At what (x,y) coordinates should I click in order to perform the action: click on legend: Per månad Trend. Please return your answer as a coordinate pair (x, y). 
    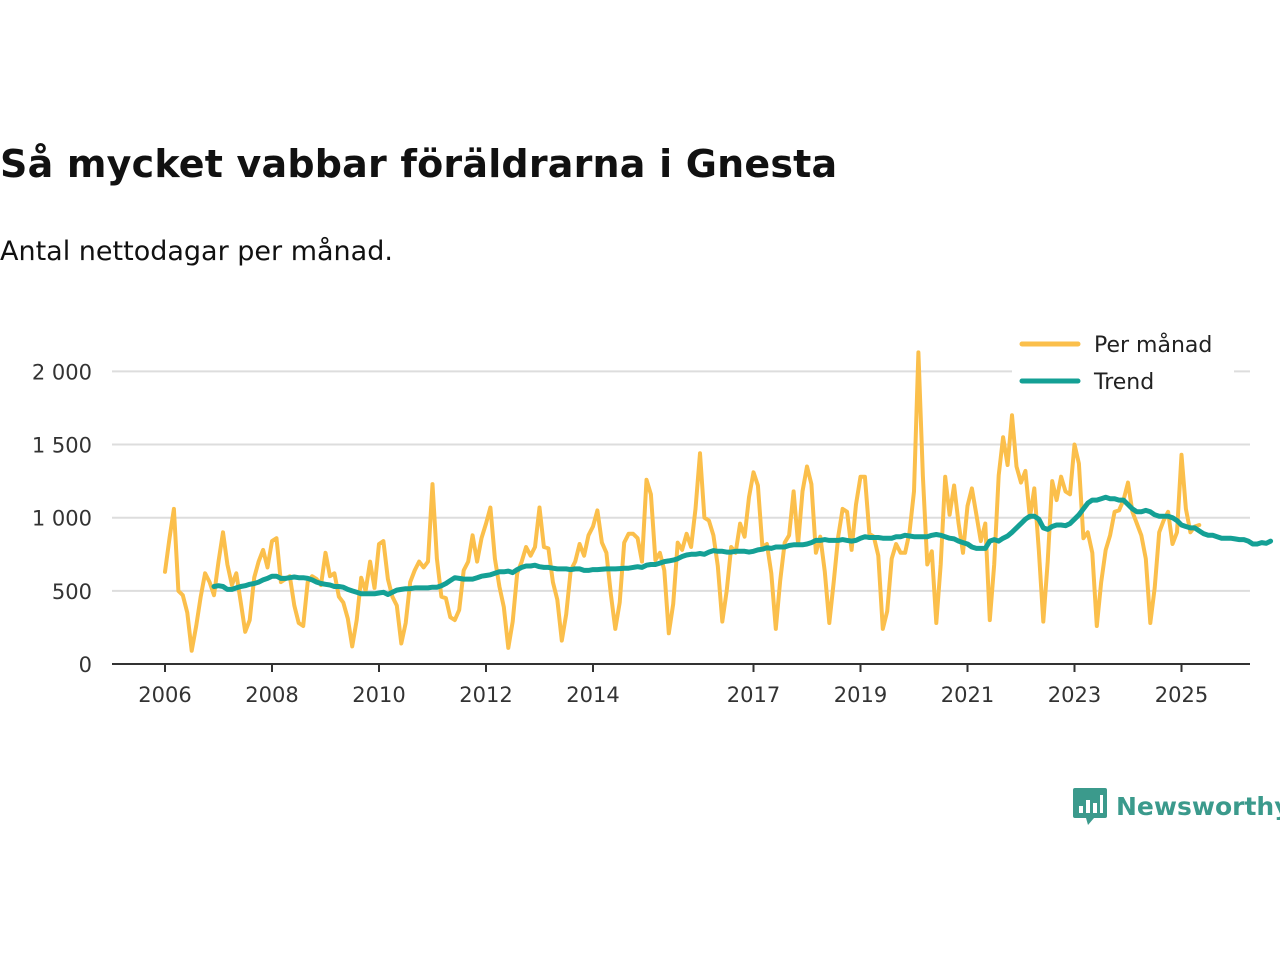
    Looking at the image, I should click on (1123, 362).